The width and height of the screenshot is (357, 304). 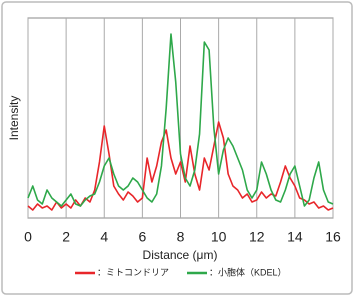 What do you see at coordinates (219, 237) in the screenshot?
I see `x-tick-label: 10` at bounding box center [219, 237].